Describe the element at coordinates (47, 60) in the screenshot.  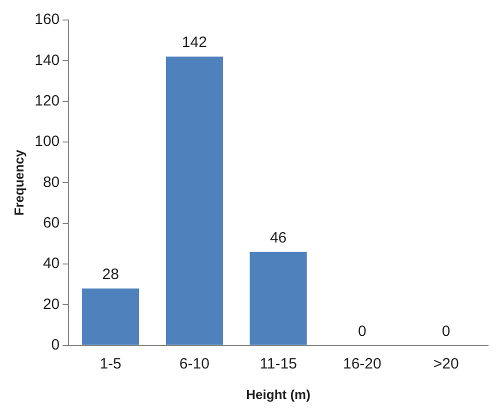
I see `y-tick-label: 140` at that location.